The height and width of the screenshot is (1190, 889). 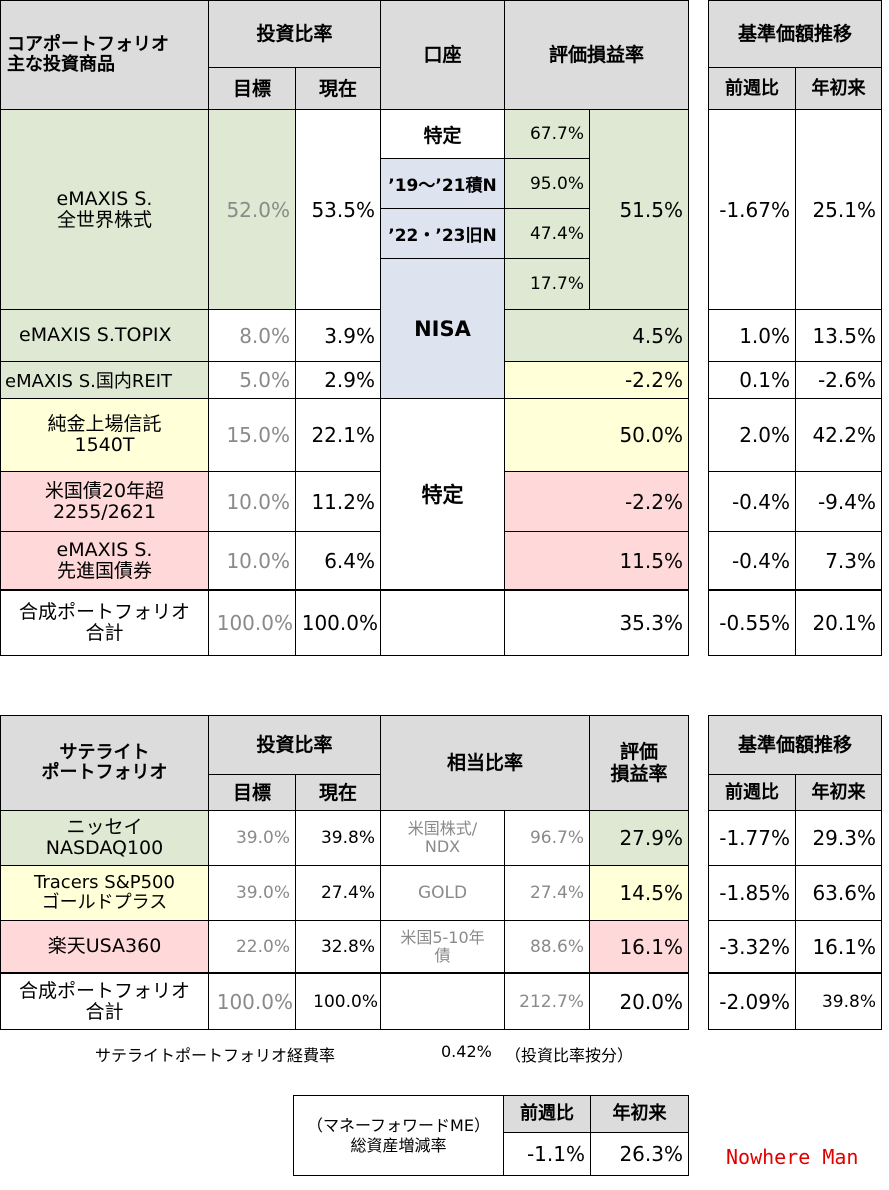 What do you see at coordinates (752, 335) in the screenshot?
I see `topix-week: 1.0%` at bounding box center [752, 335].